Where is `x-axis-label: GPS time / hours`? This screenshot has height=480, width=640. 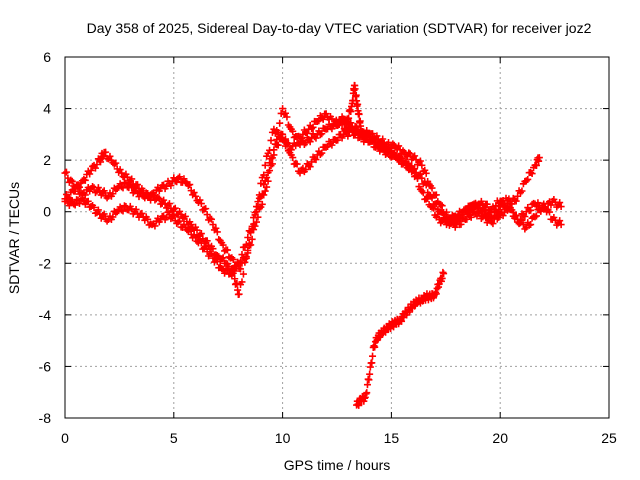 x-axis-label: GPS time / hours is located at coordinates (337, 465).